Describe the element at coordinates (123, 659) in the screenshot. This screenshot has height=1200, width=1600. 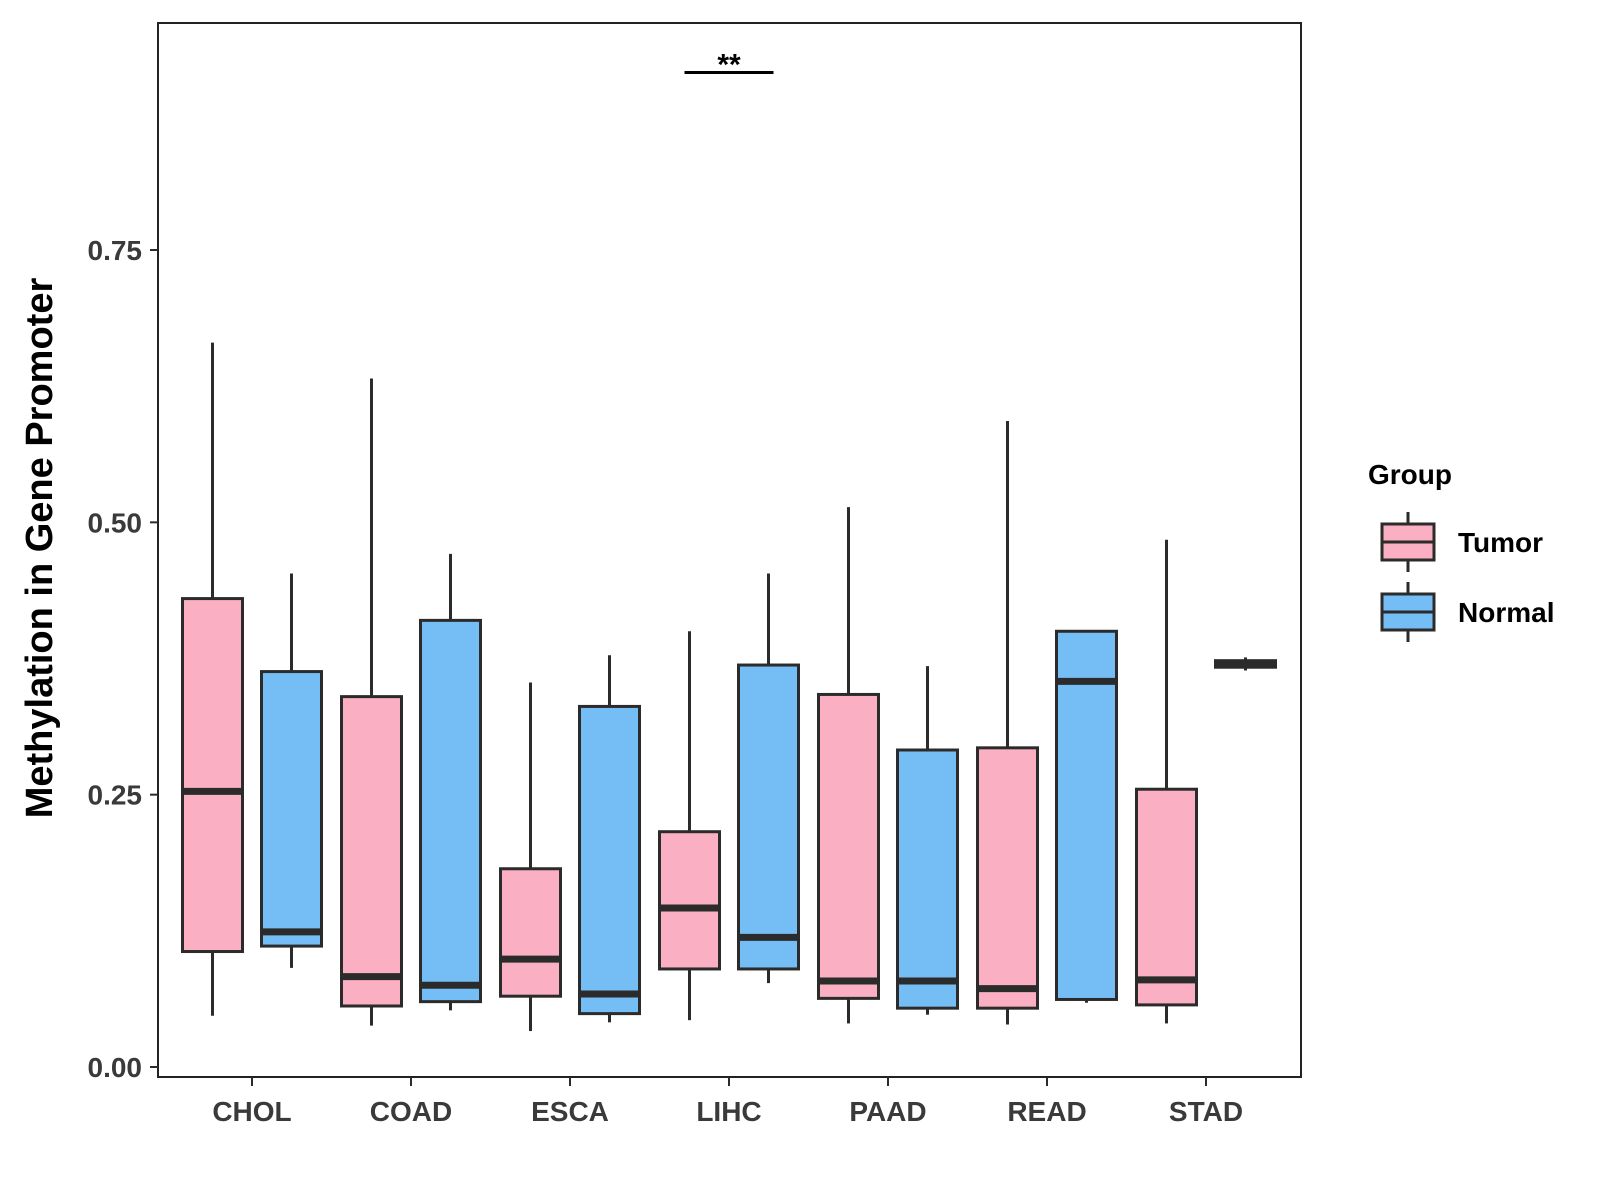
I see `y-axis: 0.00 0.25 0.50 0.75` at that location.